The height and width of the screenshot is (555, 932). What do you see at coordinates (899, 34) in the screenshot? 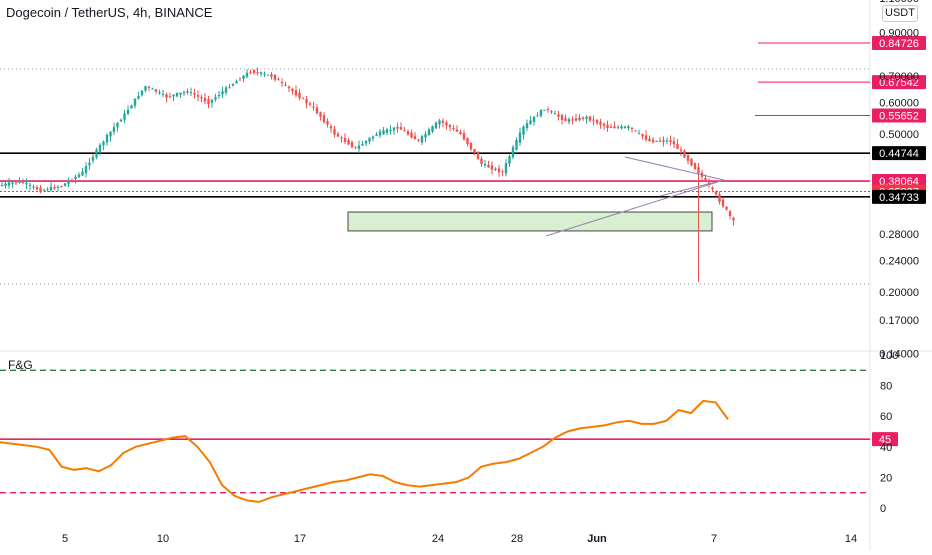
I see `price-tick-1: 0.90000` at bounding box center [899, 34].